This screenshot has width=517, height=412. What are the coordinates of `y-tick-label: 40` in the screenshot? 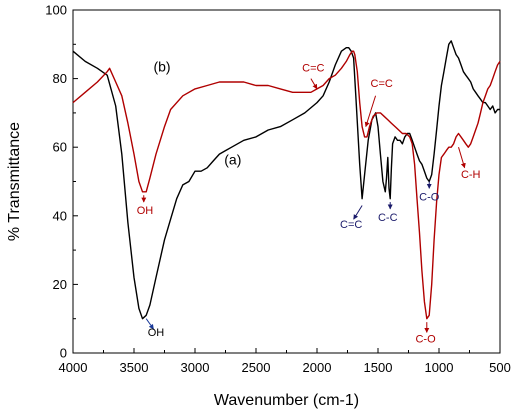 It's located at (60, 215).